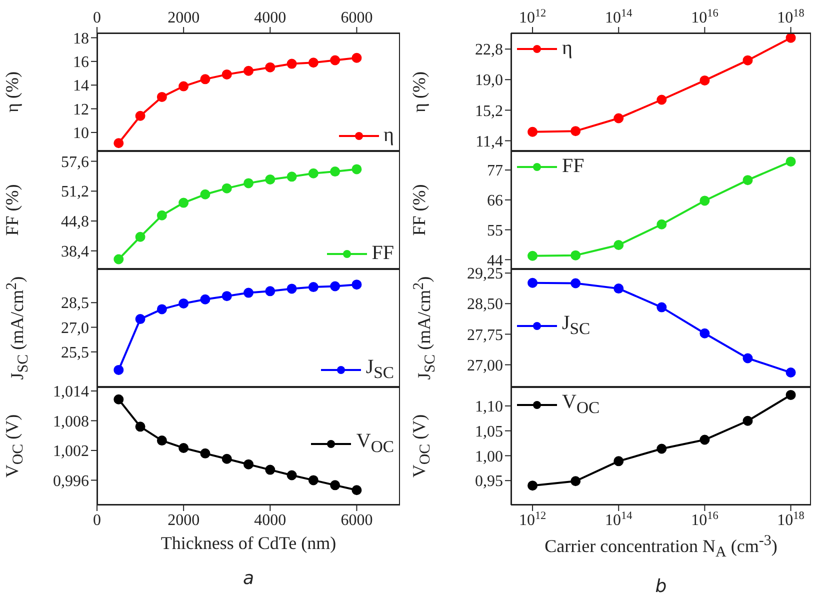 This screenshot has width=814, height=608. What do you see at coordinates (661, 547) in the screenshot?
I see `x-axis-title: Carrier concentration N$_{A}$ (cm$^{-3}$)` at bounding box center [661, 547].